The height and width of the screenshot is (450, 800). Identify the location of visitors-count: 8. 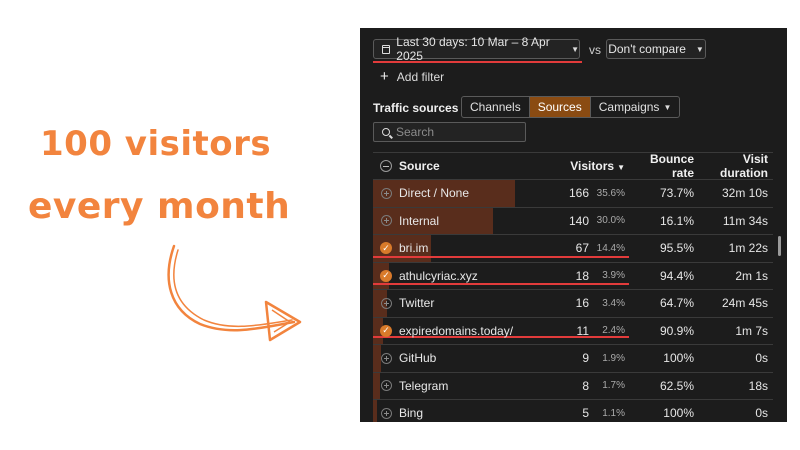
(585, 385).